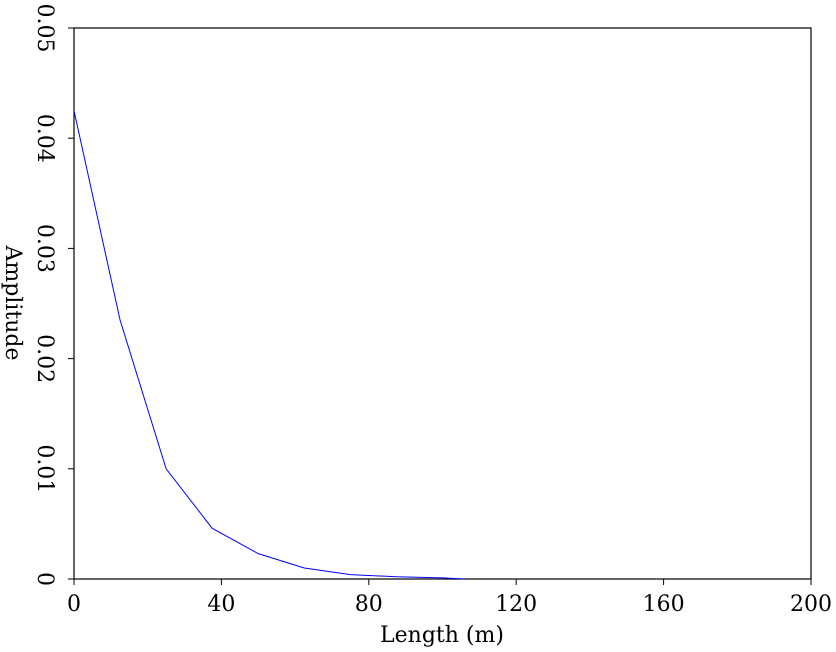 The image size is (836, 652). I want to click on y-tick-label: 0.02, so click(44, 358).